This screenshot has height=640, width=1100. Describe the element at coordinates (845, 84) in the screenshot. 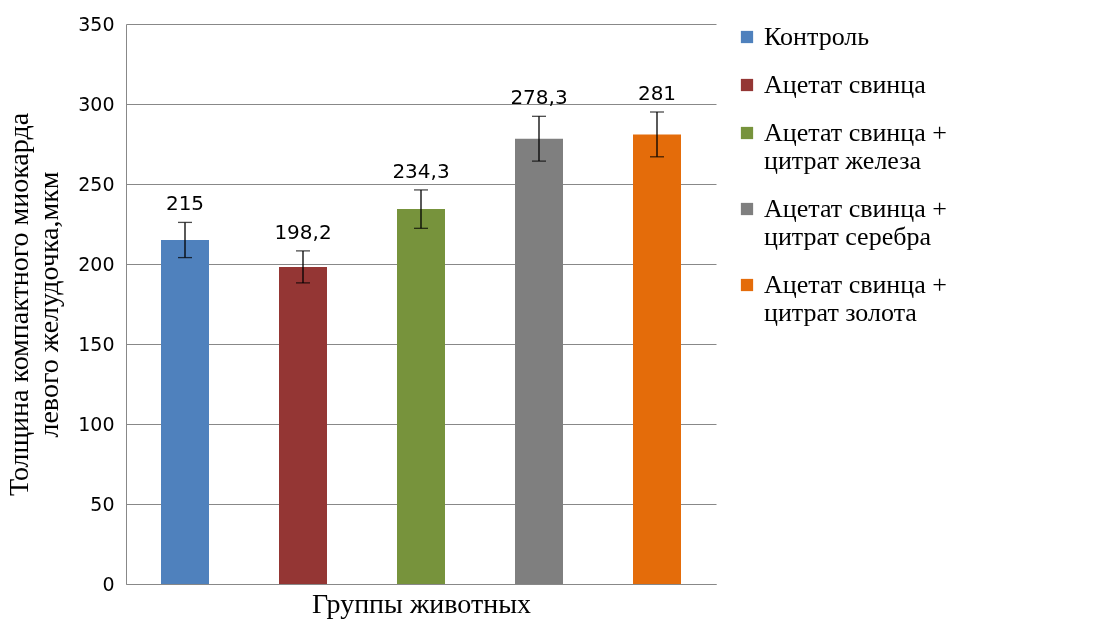

I see `legend-label: Ацетат свинца` at that location.